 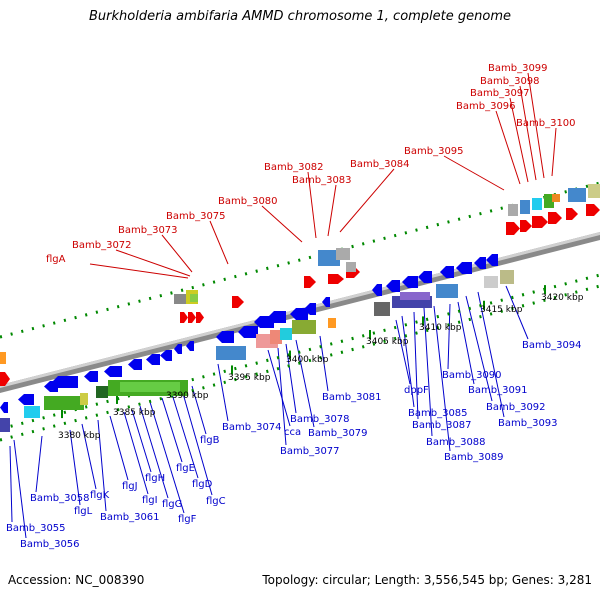 I want to click on gene-label: Bamb_3085, so click(x=438, y=413).